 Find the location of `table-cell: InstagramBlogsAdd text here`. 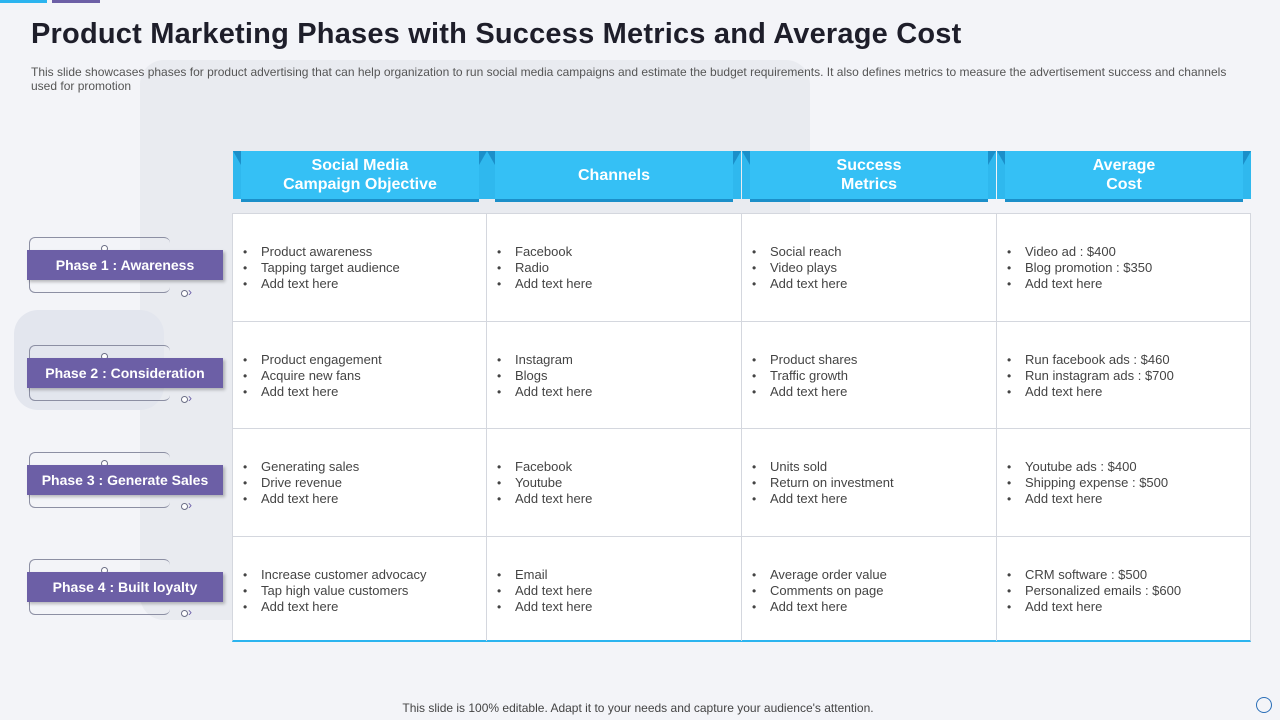

table-cell: InstagramBlogsAdd text here is located at coordinates (614, 375).